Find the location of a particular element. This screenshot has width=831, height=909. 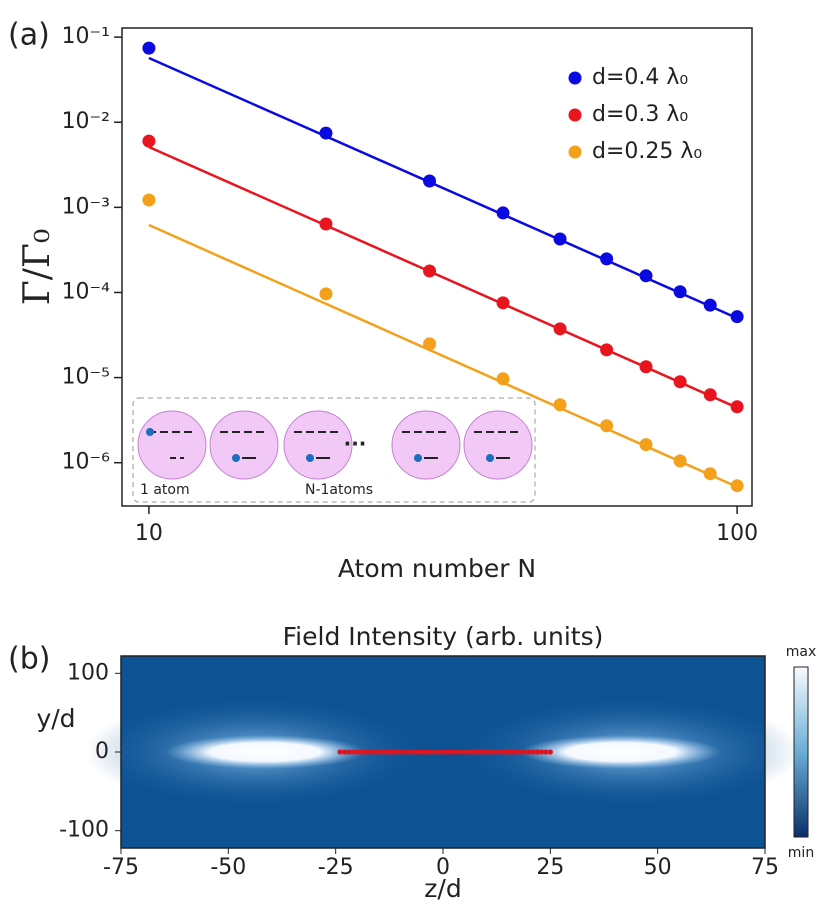

y-axis-label: Γ/Γ₀ is located at coordinates (37, 267).